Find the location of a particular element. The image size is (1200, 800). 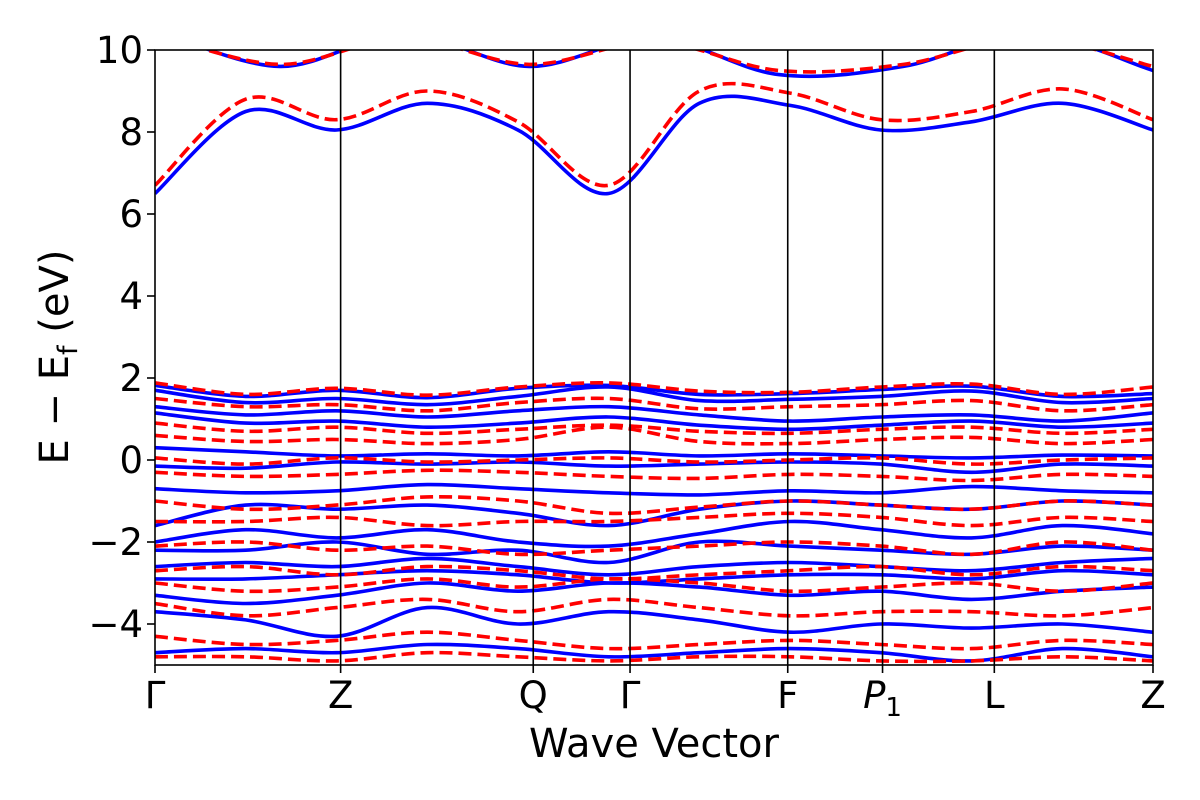

y-tick-label-0: −4 is located at coordinates (115, 624).